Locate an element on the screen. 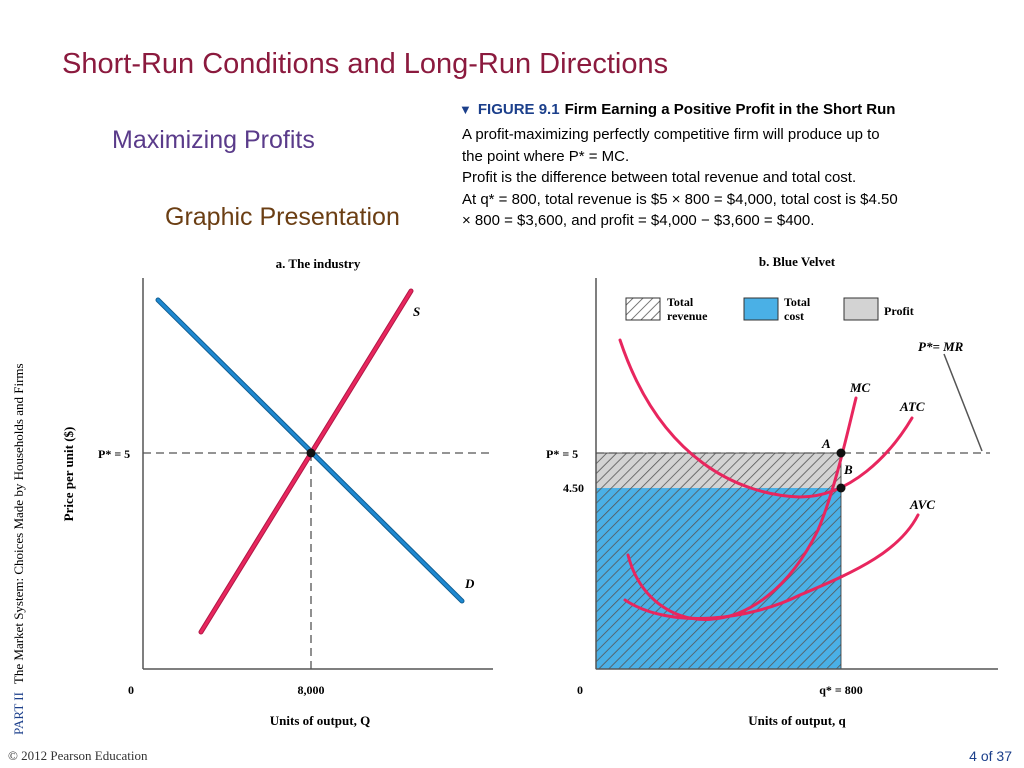  total-revenue-area is located at coordinates (718, 561).